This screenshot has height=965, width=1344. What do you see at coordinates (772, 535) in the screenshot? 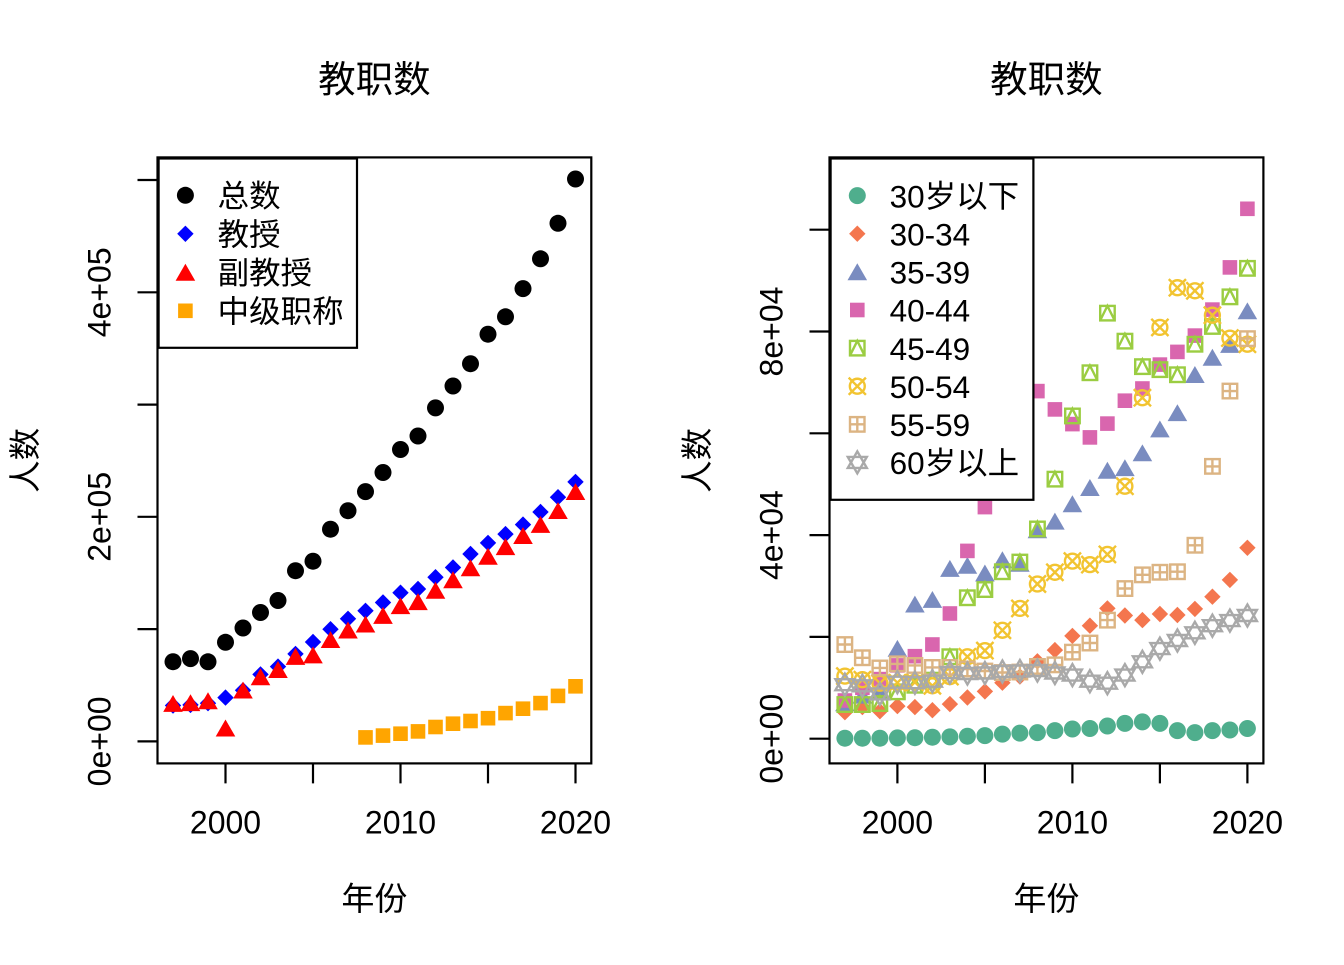
I see `svg-text: 4e+04` at bounding box center [772, 535].